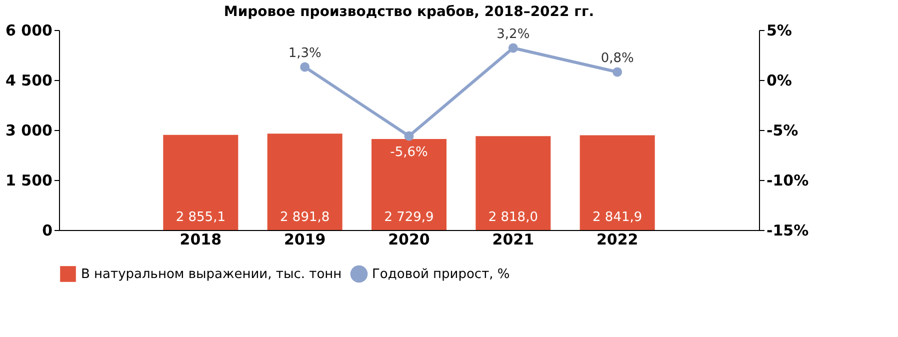 The width and height of the screenshot is (898, 337). Describe the element at coordinates (782, 131) in the screenshot. I see `y2-tick-label: -5%` at that location.